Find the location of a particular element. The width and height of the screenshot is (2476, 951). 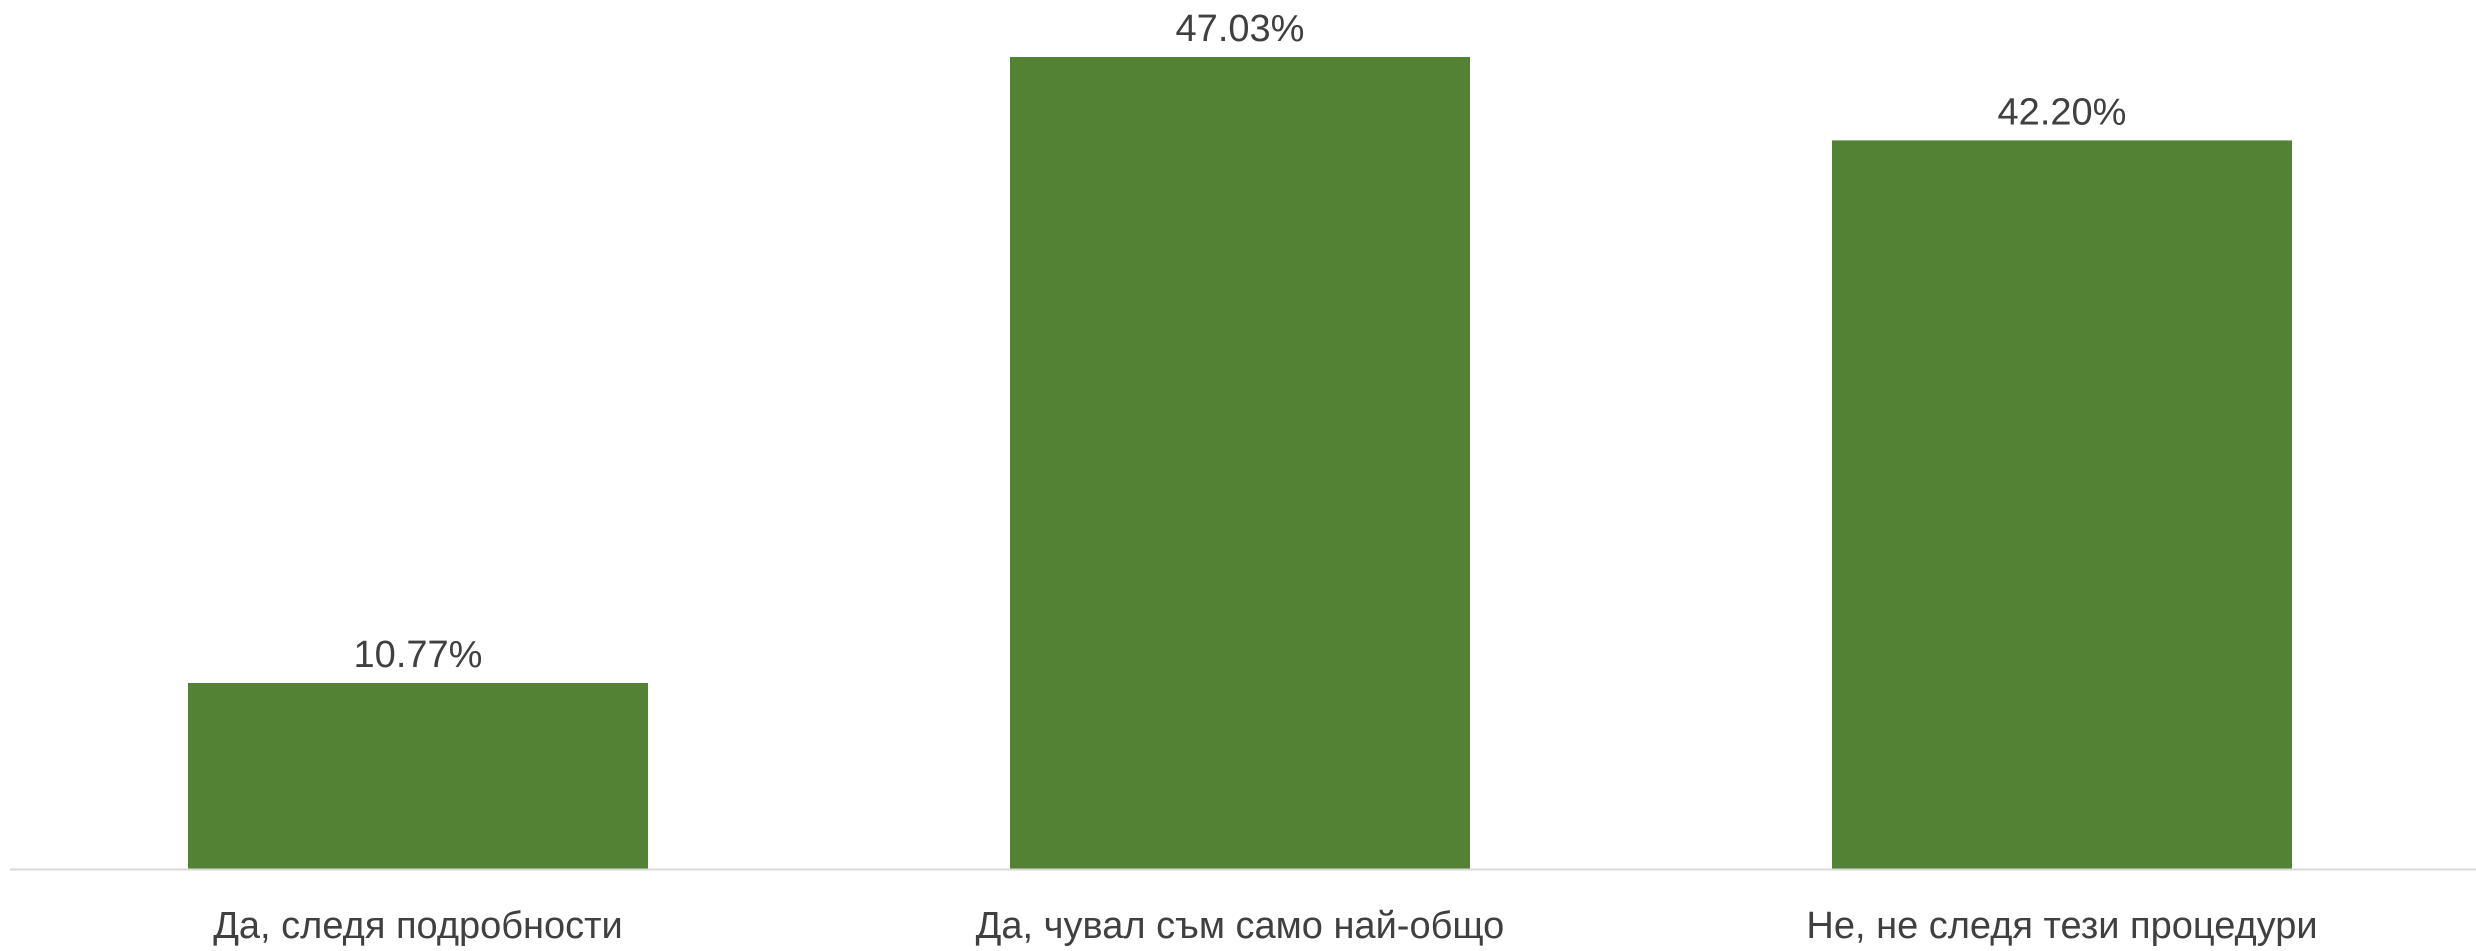

data-label-3: 42.20% is located at coordinates (2062, 112).